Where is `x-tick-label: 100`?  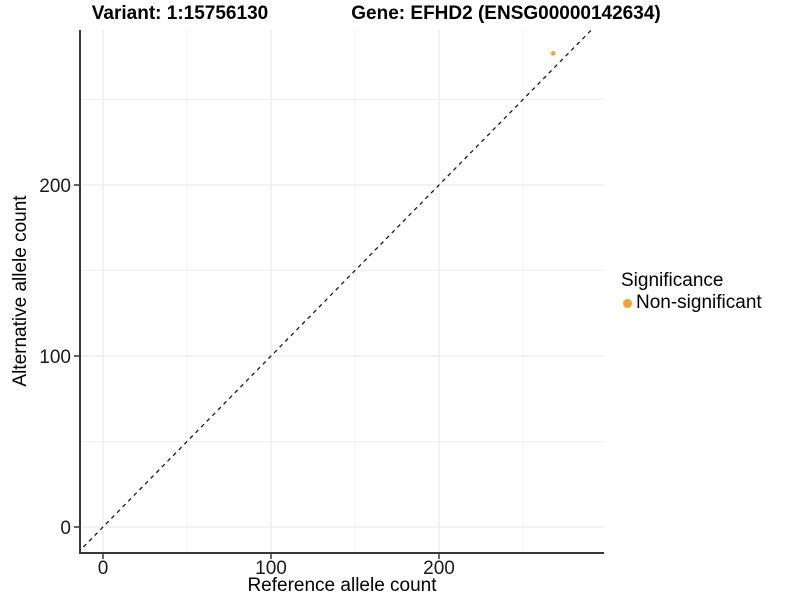 x-tick-label: 100 is located at coordinates (271, 568).